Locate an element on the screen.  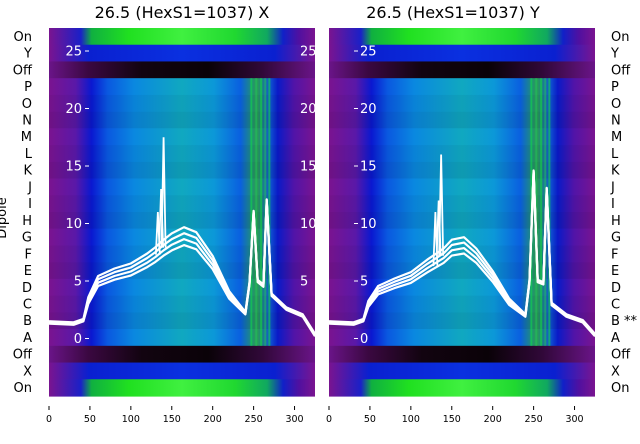
overlay-tick-label-right: 25 is located at coordinates (308, 52).